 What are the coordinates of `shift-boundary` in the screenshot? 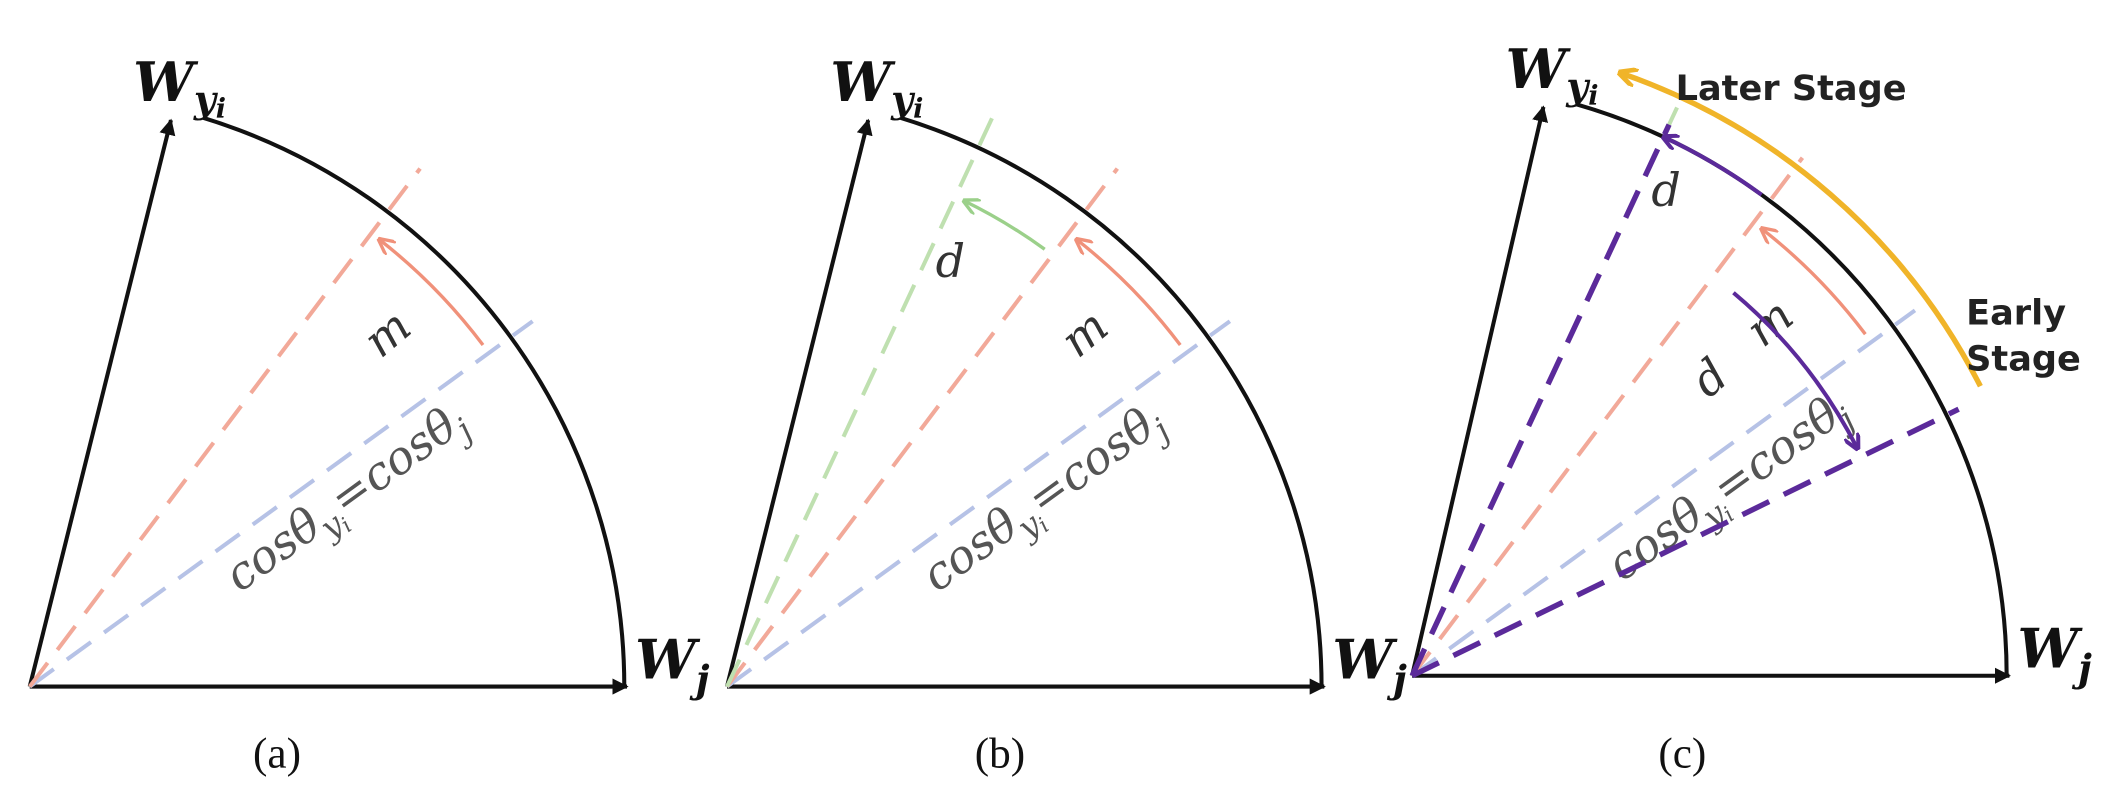 It's located at (861, 399).